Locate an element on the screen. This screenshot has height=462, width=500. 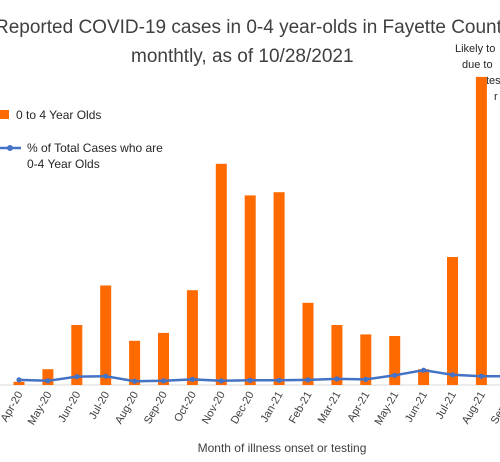
annotation-line-3: tes is located at coordinates (493, 81).